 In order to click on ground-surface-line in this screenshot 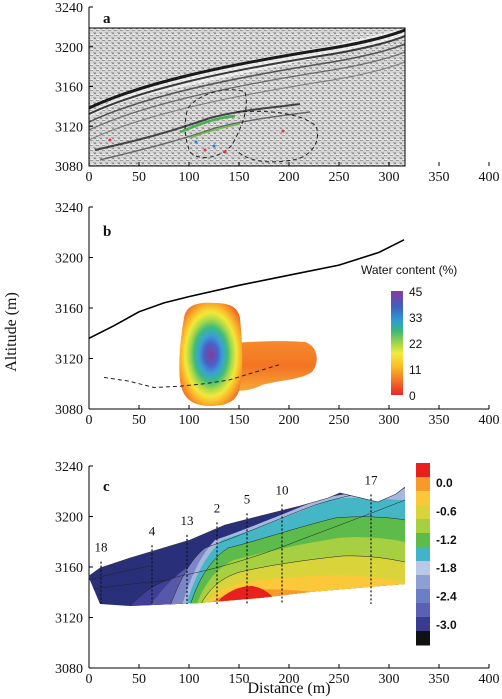, I will do `click(246, 289)`.